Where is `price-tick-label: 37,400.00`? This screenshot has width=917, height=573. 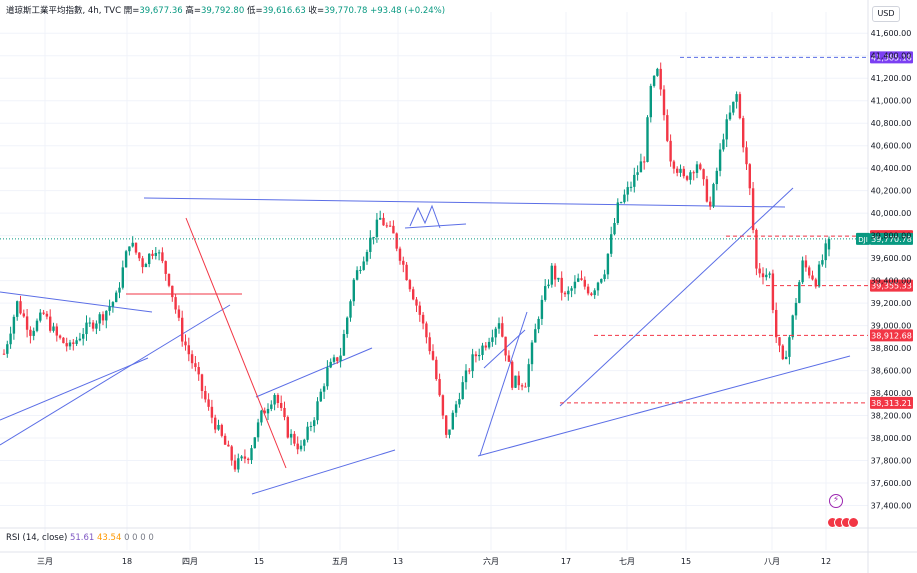
price-tick-label: 37,400.00 is located at coordinates (891, 506).